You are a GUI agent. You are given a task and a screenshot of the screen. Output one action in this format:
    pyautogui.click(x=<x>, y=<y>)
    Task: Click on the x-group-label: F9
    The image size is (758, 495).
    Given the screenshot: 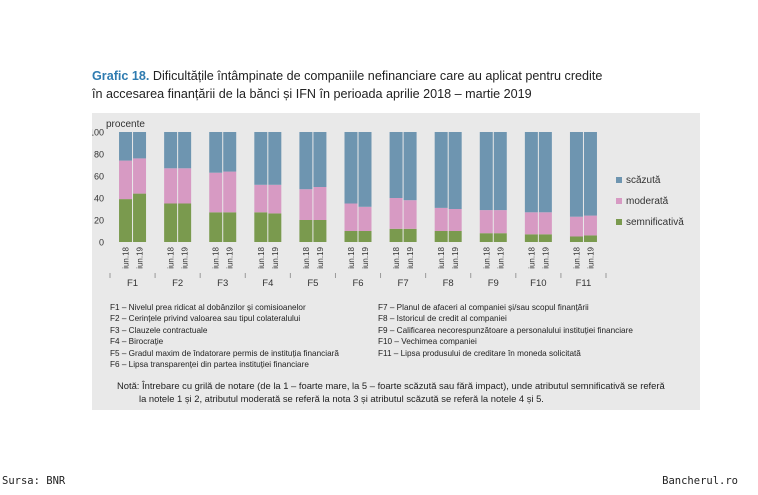 What is the action you would take?
    pyautogui.click(x=493, y=283)
    